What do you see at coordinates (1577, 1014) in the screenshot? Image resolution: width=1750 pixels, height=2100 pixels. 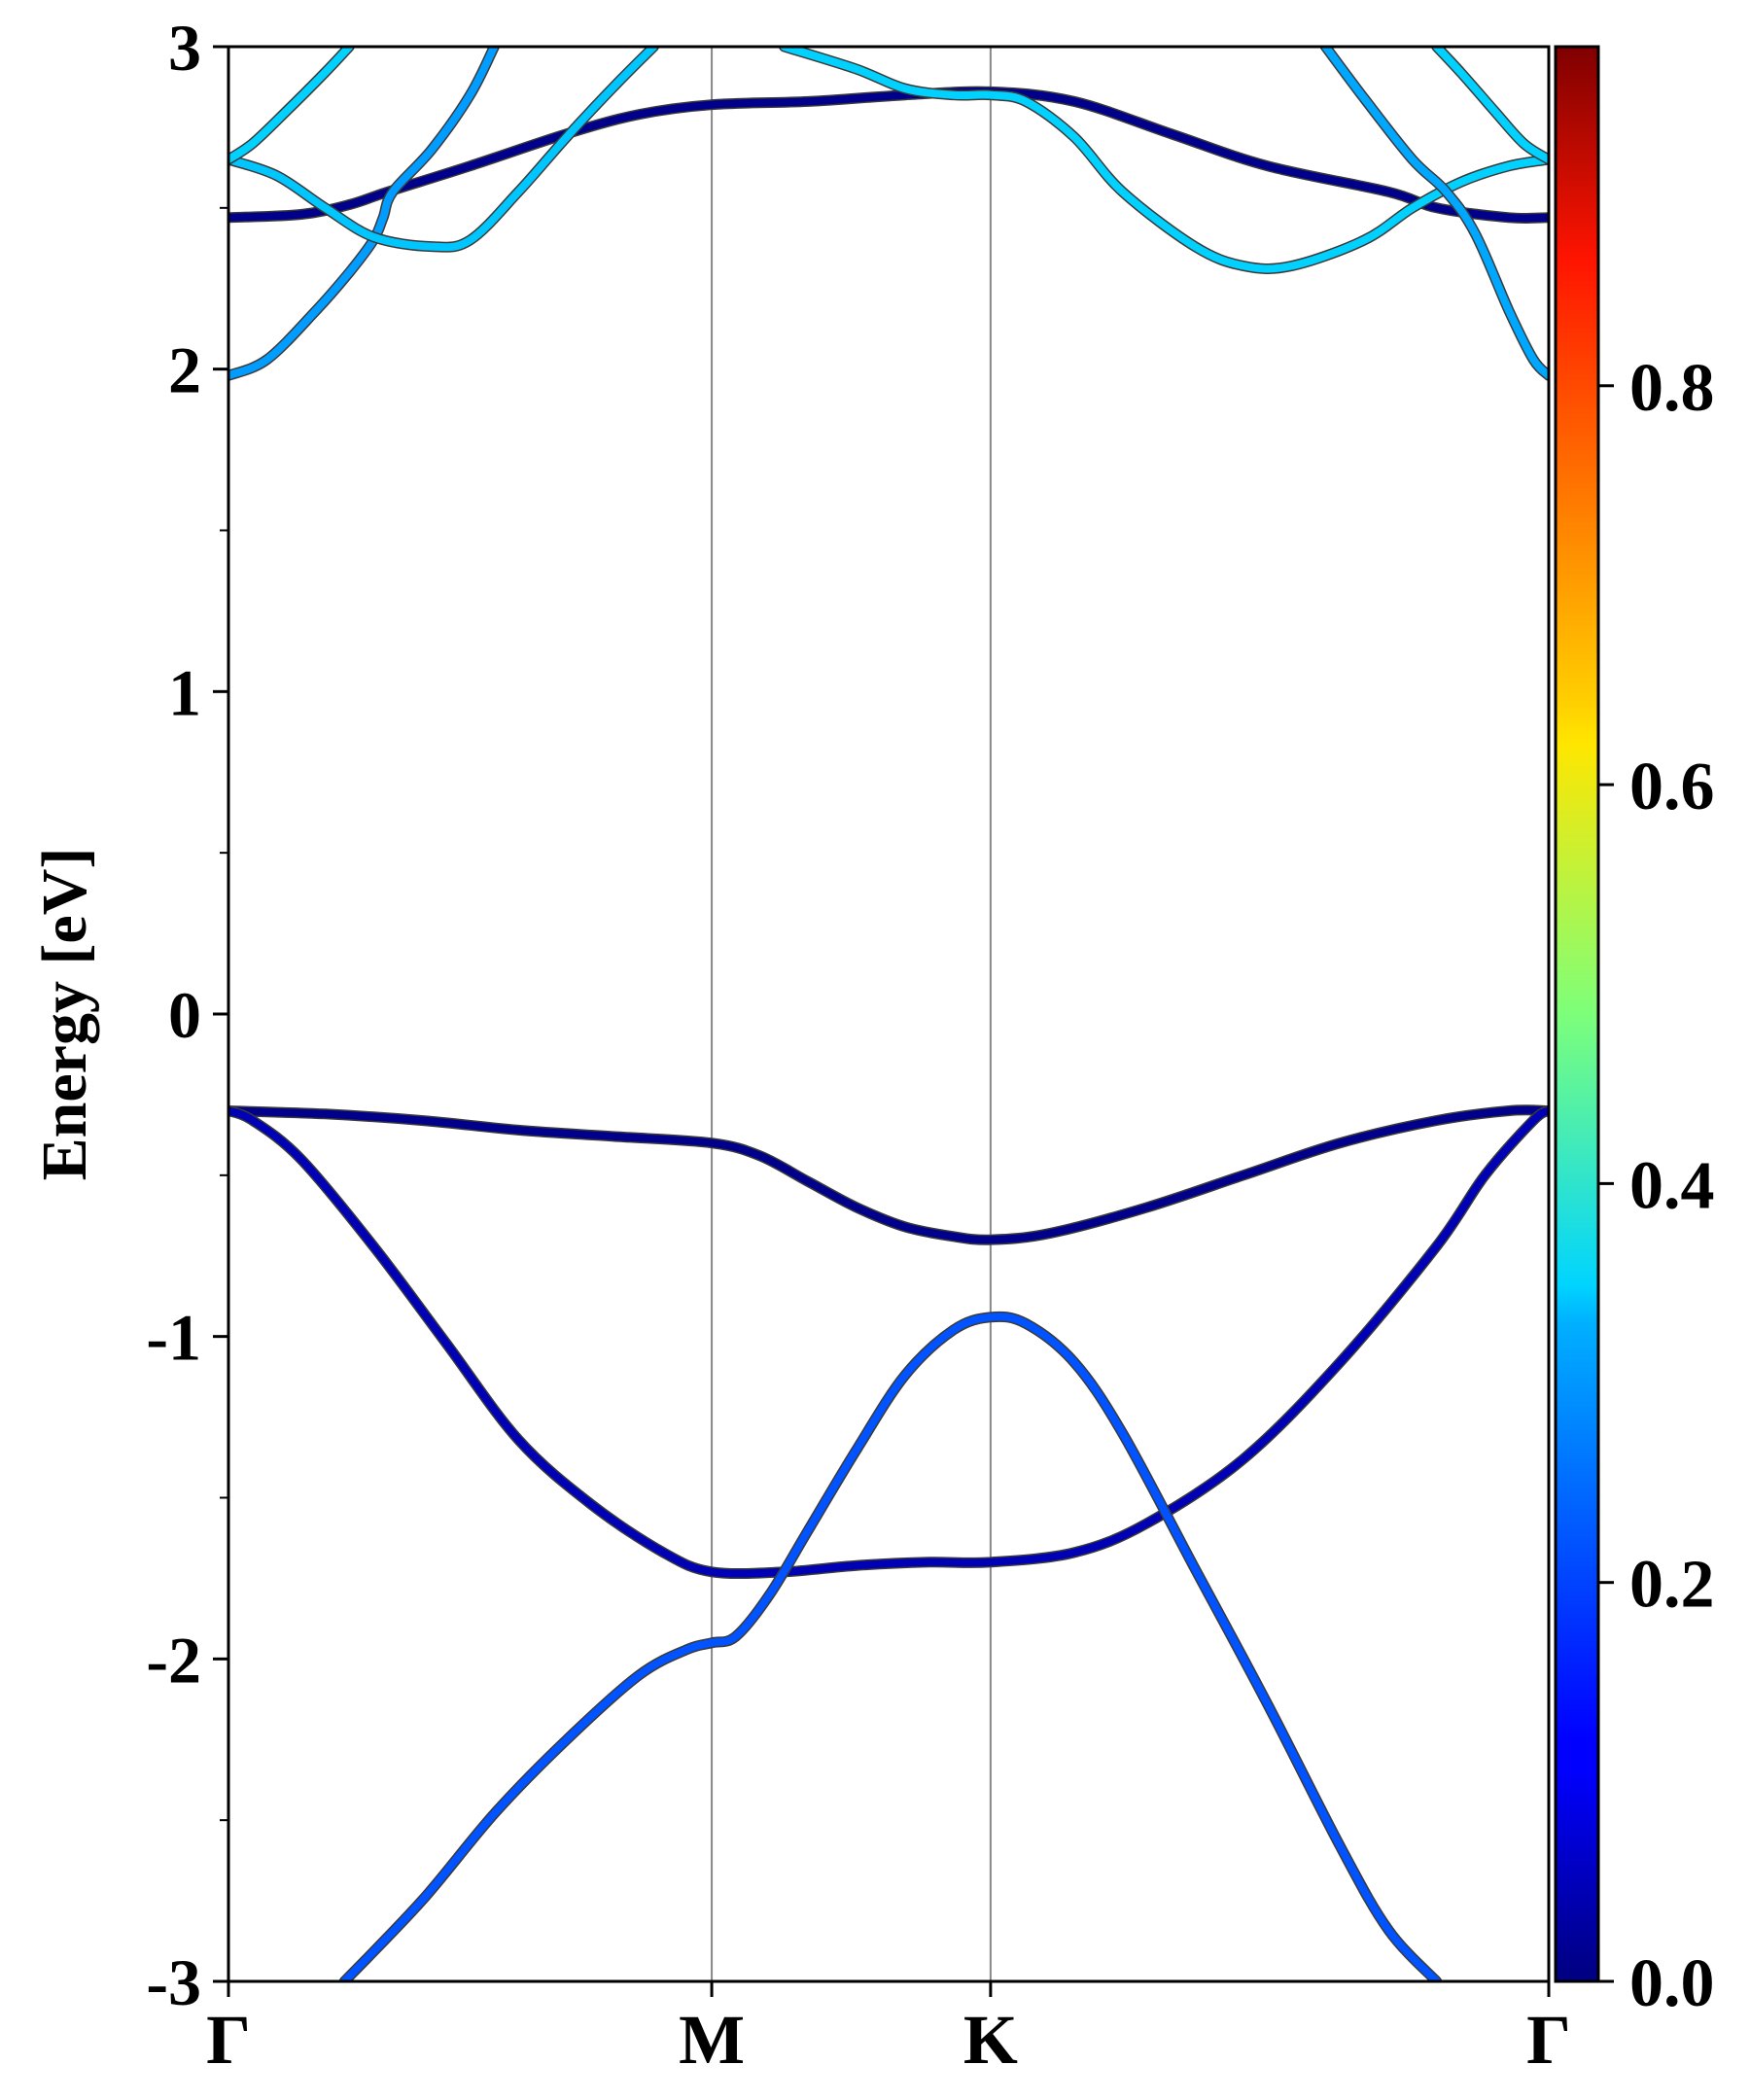 I see `colorbar` at bounding box center [1577, 1014].